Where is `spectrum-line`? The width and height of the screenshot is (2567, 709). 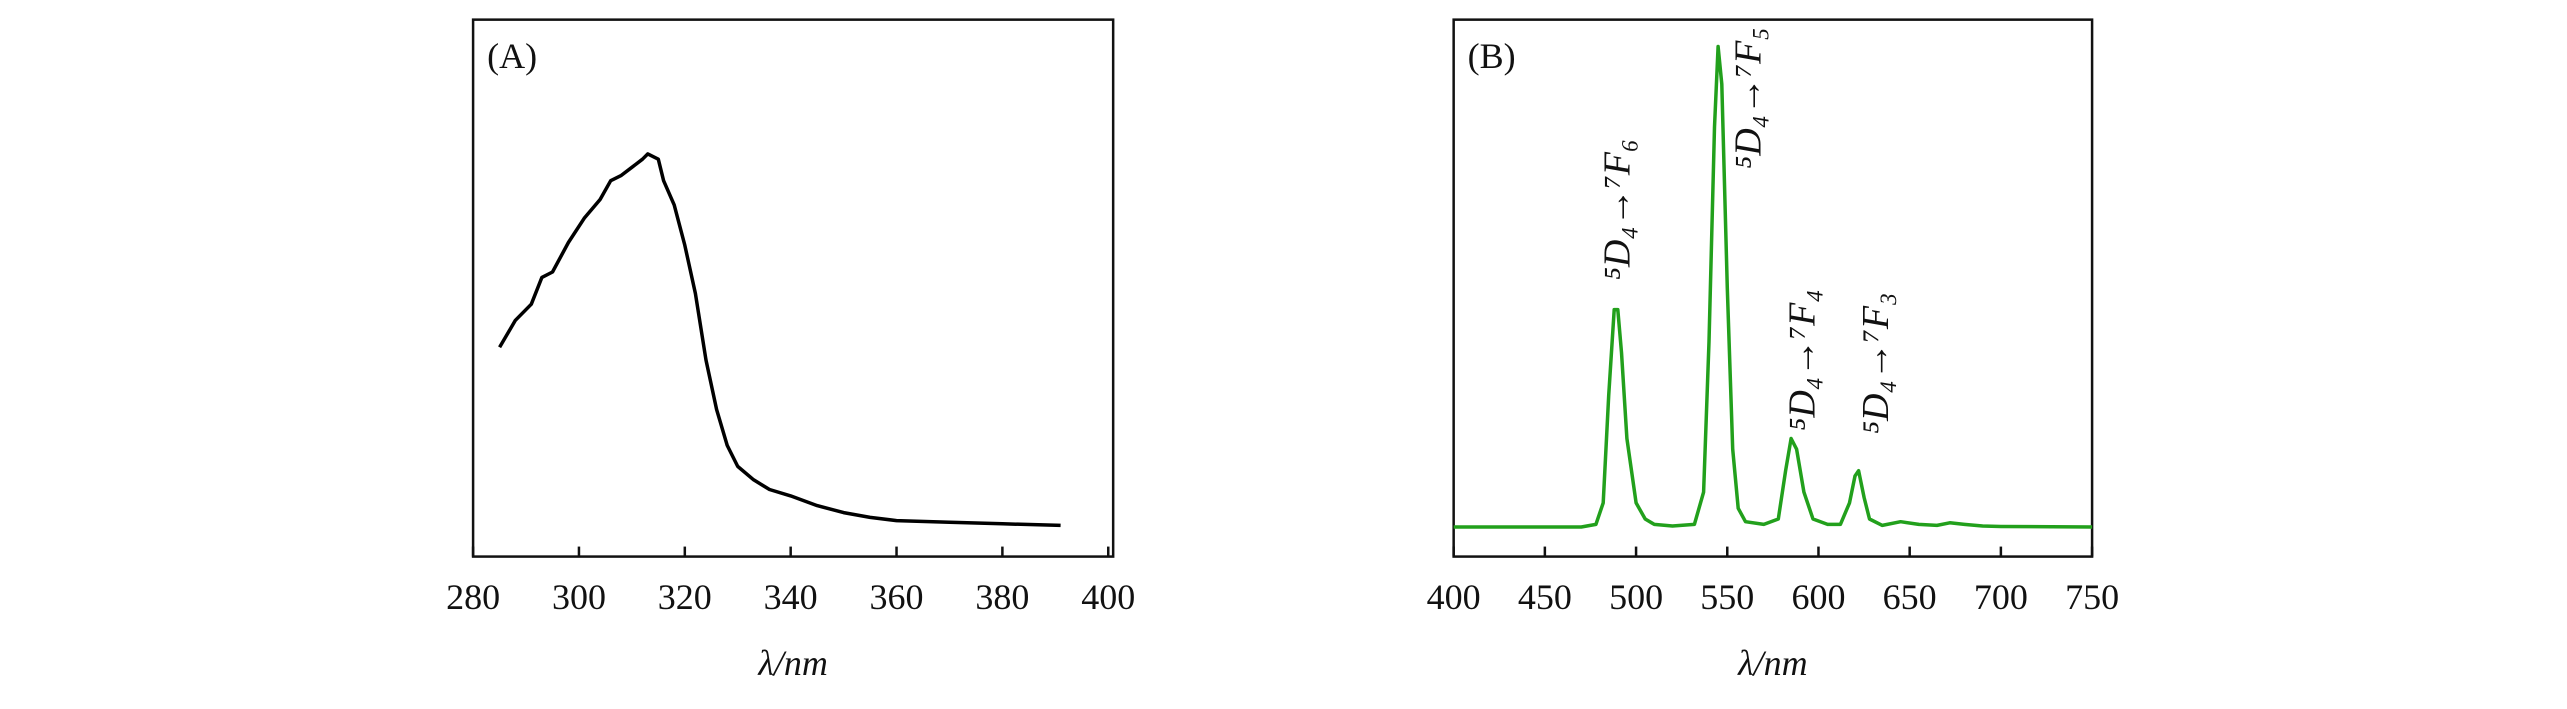 spectrum-line is located at coordinates (779, 340).